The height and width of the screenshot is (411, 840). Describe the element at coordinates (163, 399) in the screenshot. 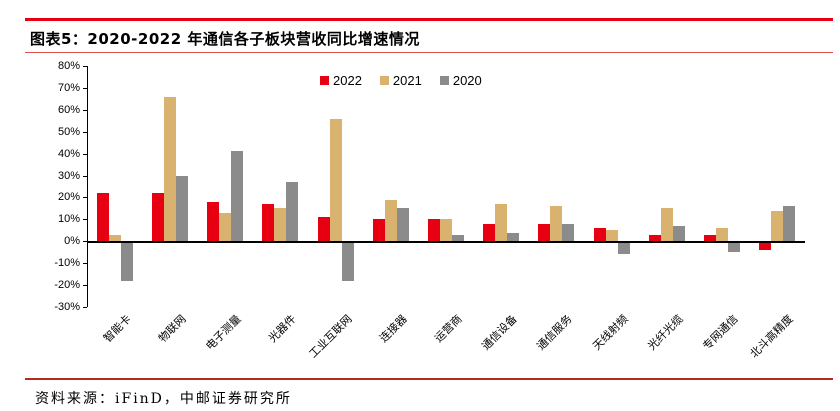

I see `source-note: 资料来源：iFinD，中邮证券研究所` at that location.